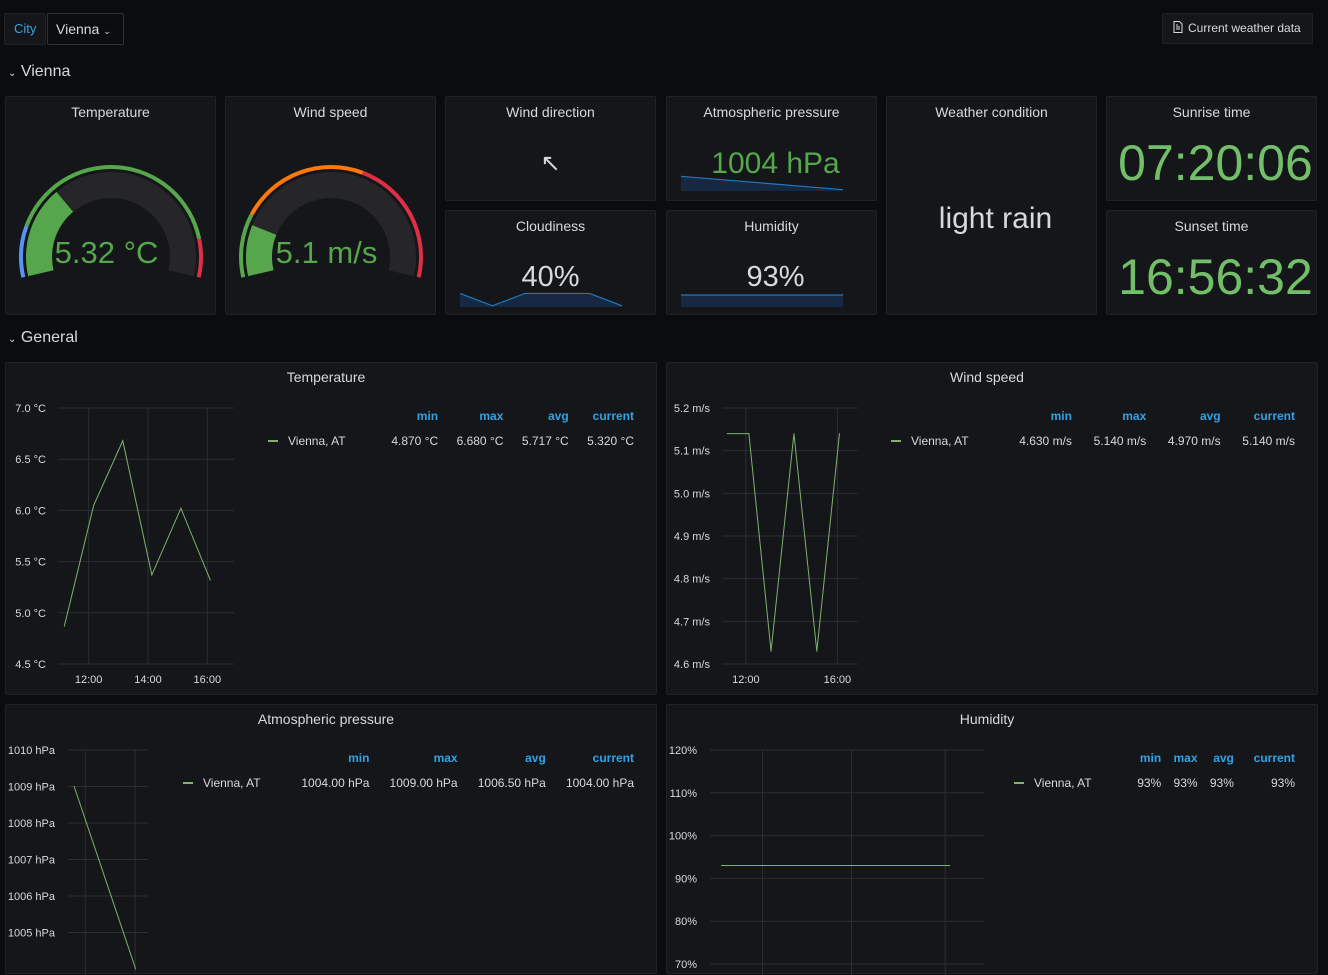 The width and height of the screenshot is (1328, 975). What do you see at coordinates (692, 452) in the screenshot?
I see `y-tick-label: 5.1 m/s` at bounding box center [692, 452].